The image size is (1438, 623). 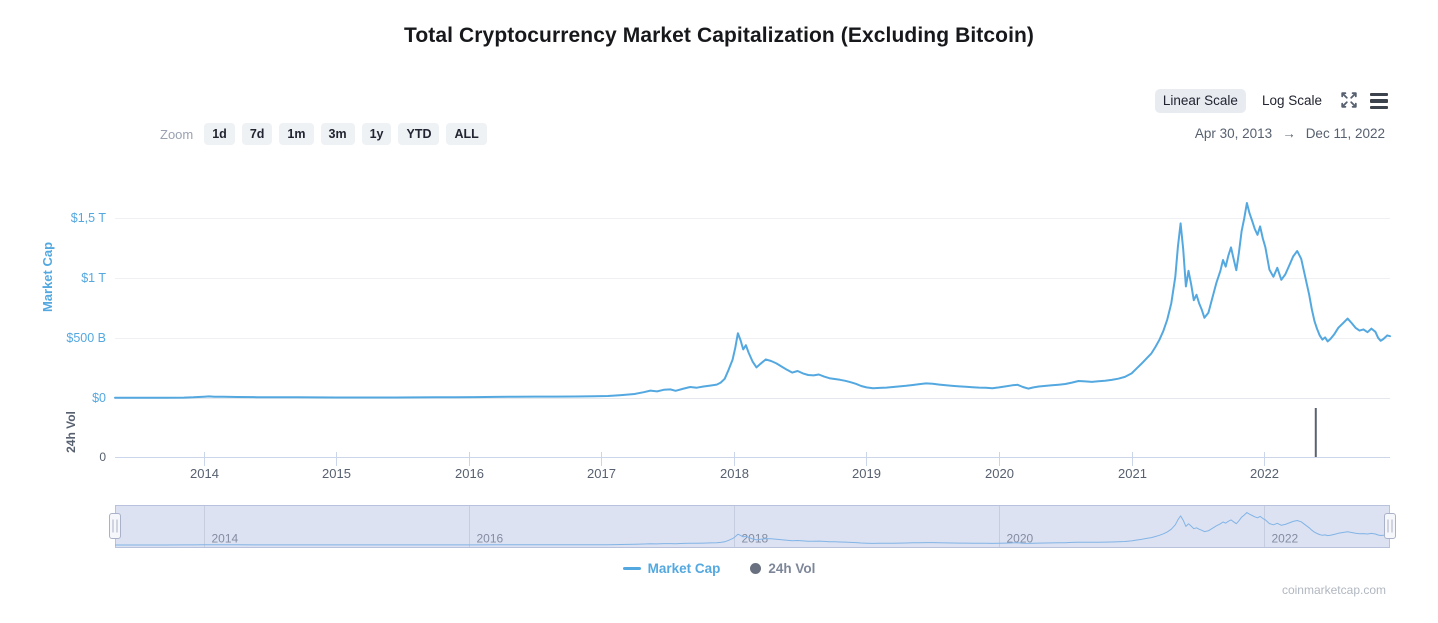 What do you see at coordinates (753, 529) in the screenshot?
I see `navigator-series-line` at bounding box center [753, 529].